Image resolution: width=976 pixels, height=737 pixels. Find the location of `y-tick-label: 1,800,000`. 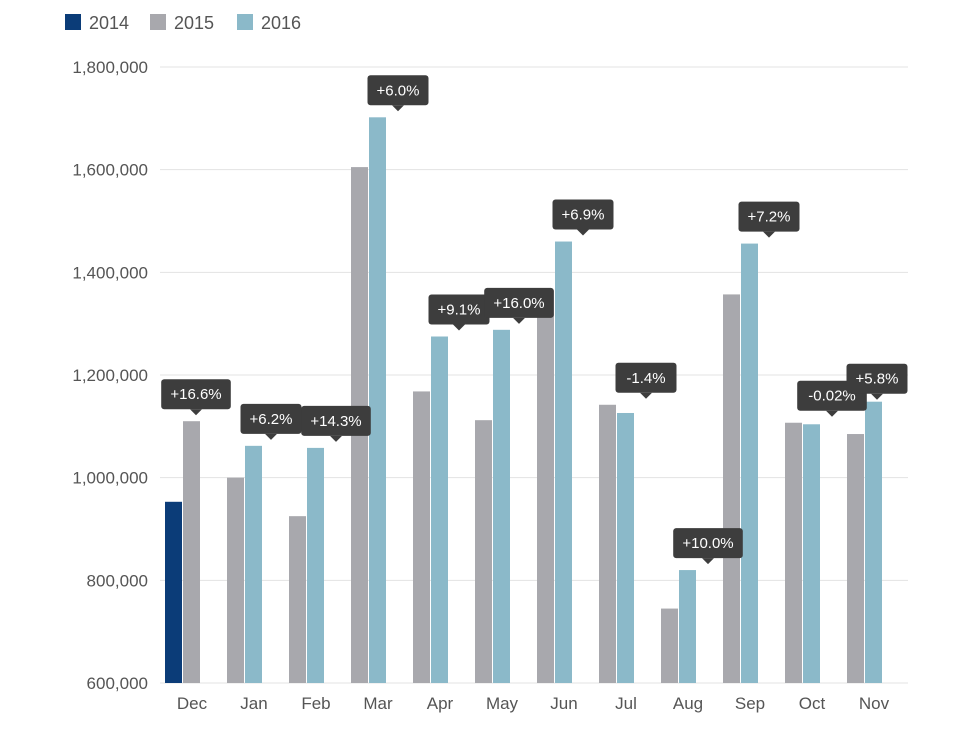

y-tick-label: 1,800,000 is located at coordinates (110, 67).